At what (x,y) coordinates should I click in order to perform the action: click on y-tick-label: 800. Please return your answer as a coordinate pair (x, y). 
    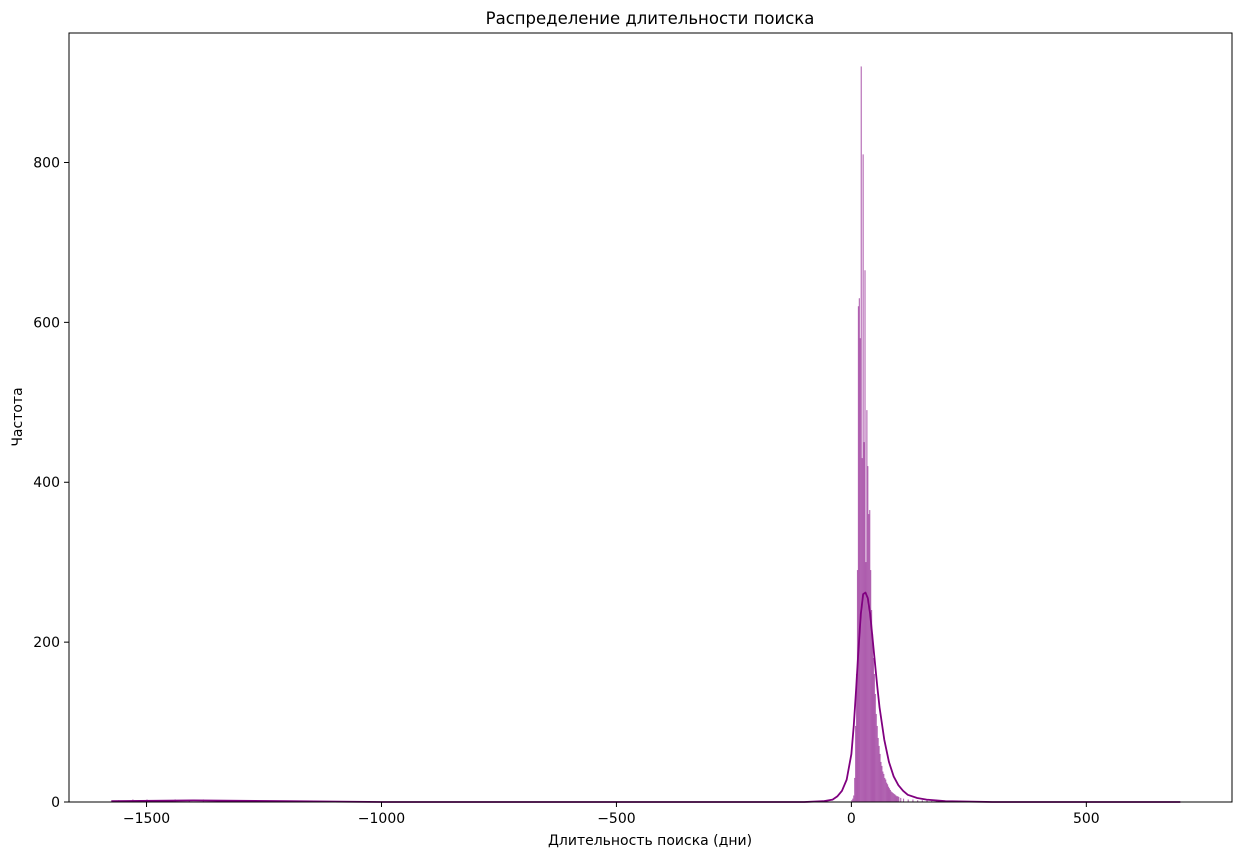
    Looking at the image, I should click on (46, 163).